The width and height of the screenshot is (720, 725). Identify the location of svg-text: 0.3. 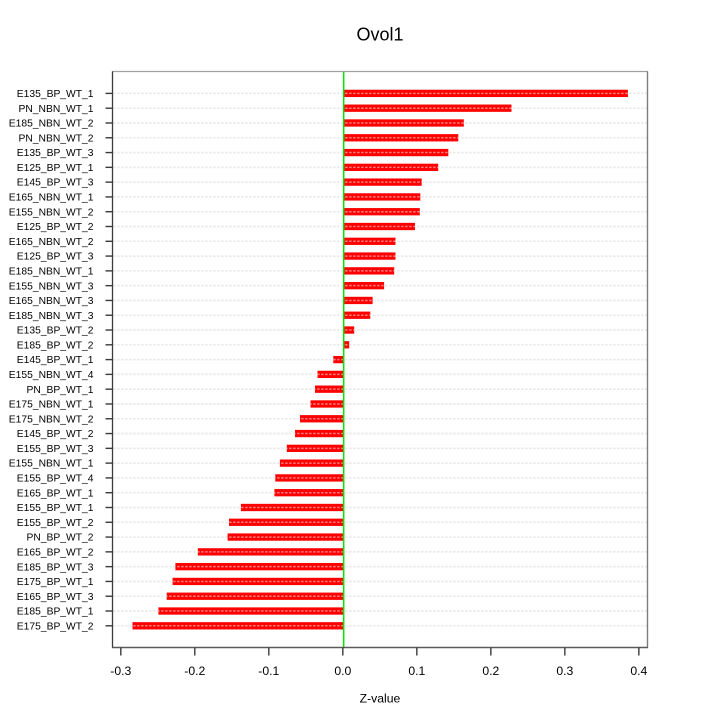
(564, 671).